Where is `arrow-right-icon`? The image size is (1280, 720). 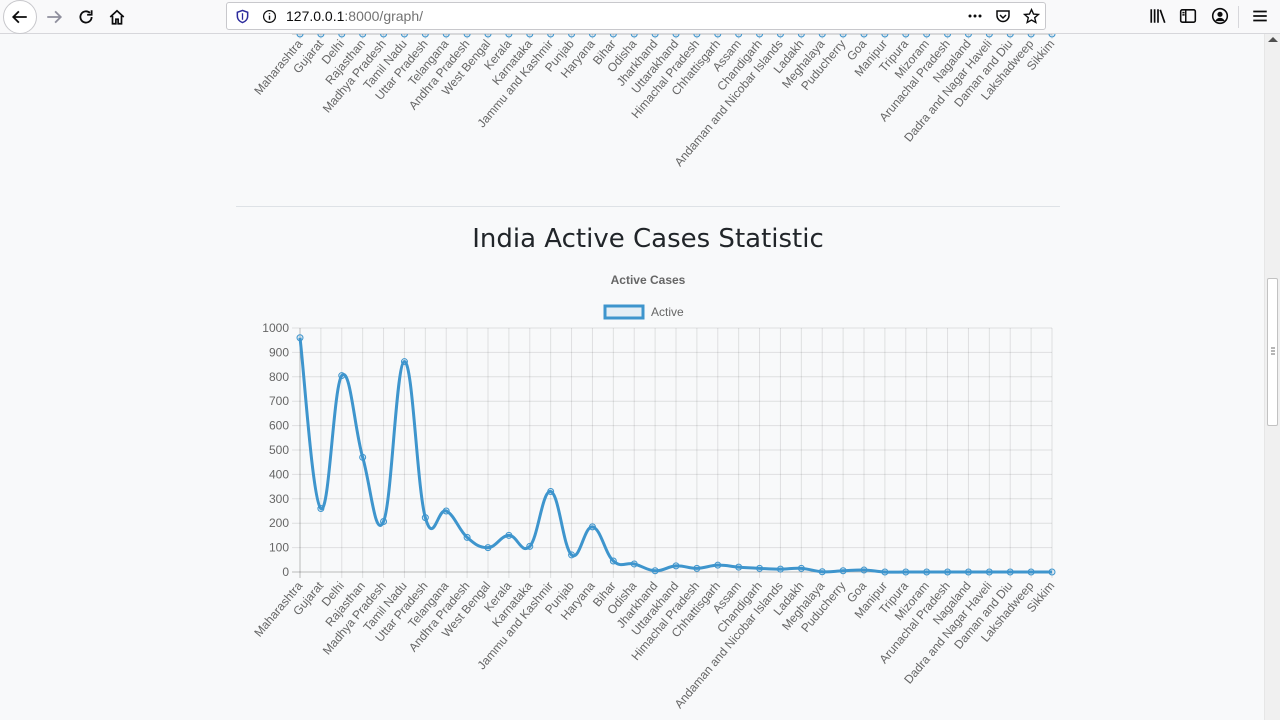 arrow-right-icon is located at coordinates (55, 17).